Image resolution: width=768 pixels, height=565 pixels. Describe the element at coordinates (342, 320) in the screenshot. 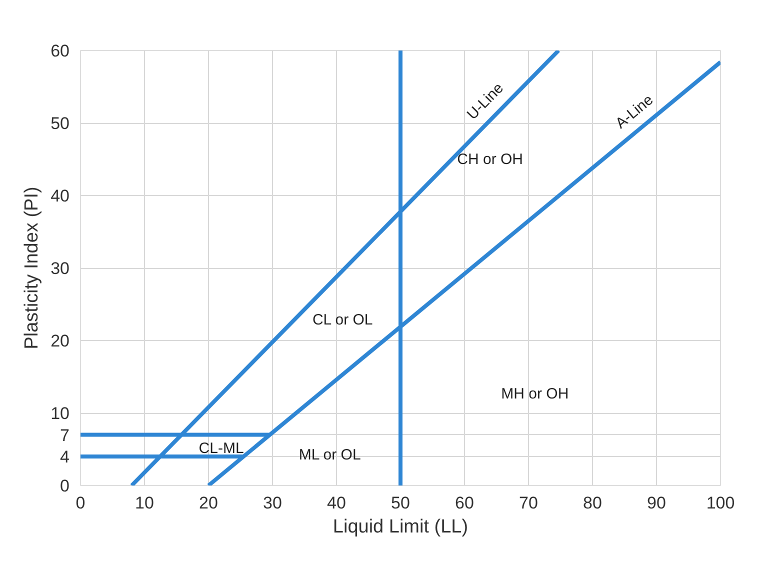

I see `annotation: CL or OL` at that location.